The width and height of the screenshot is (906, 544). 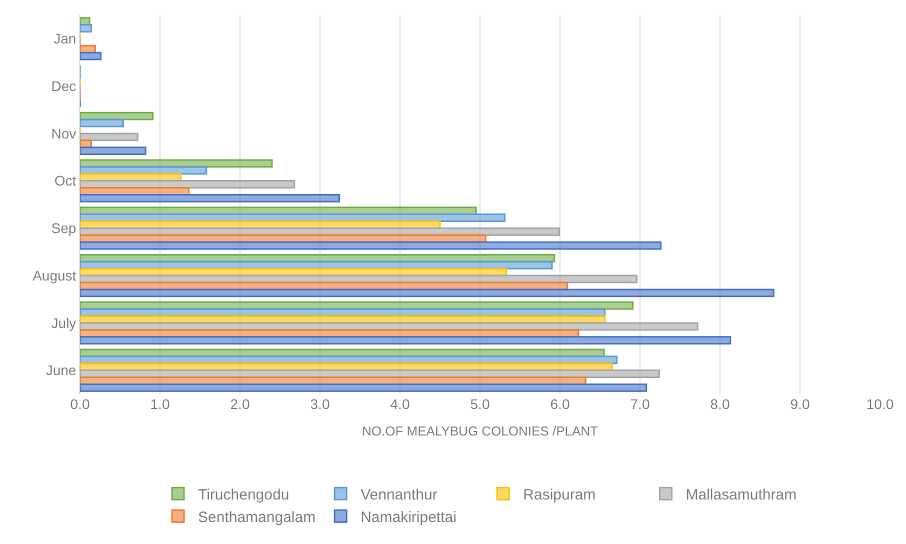 What do you see at coordinates (63, 322) in the screenshot?
I see `y-tick-label: July` at bounding box center [63, 322].